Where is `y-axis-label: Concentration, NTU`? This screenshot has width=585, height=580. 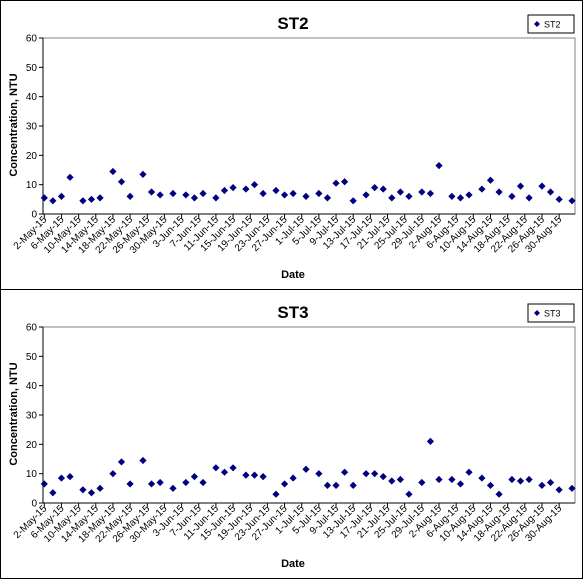 y-axis-label: Concentration, NTU is located at coordinates (14, 413).